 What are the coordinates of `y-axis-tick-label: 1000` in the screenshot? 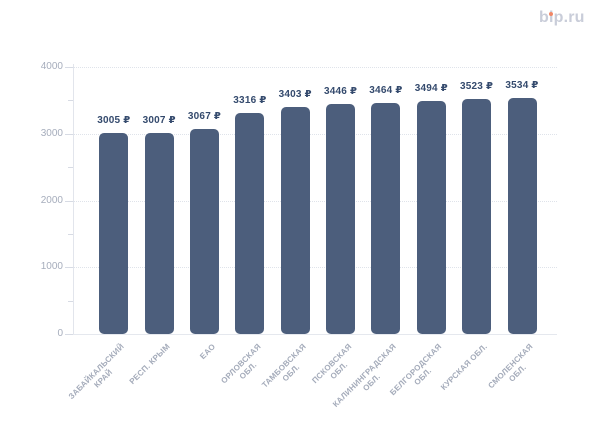 It's located at (51, 267).